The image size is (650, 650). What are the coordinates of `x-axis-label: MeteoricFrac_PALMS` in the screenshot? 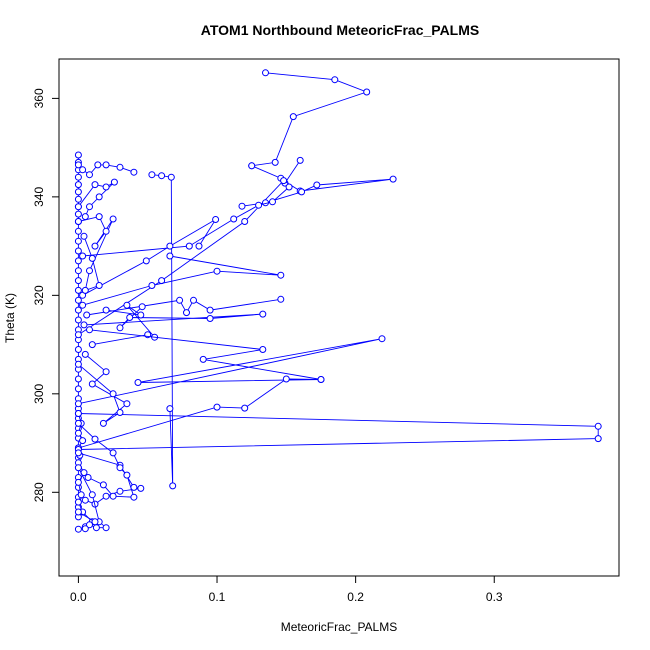 It's located at (339, 627).